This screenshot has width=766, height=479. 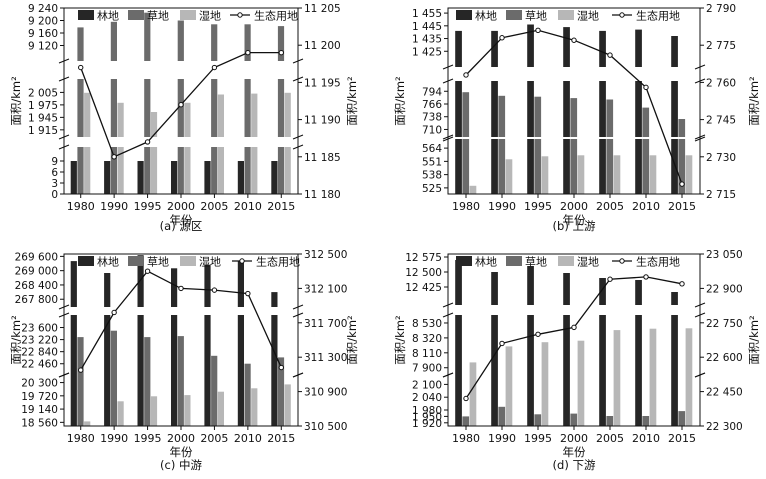 What do you see at coordinates (427, 424) in the screenshot?
I see `y-tick-label-left: 1 920` at bounding box center [427, 424].